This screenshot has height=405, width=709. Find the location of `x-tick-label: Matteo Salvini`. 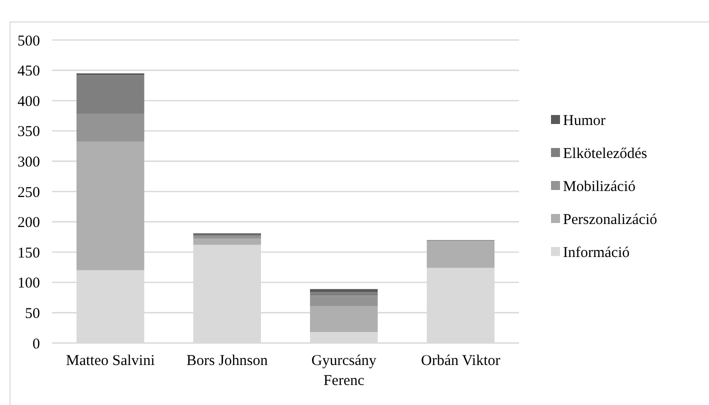

x-tick-label: Matteo Salvini is located at coordinates (110, 361).